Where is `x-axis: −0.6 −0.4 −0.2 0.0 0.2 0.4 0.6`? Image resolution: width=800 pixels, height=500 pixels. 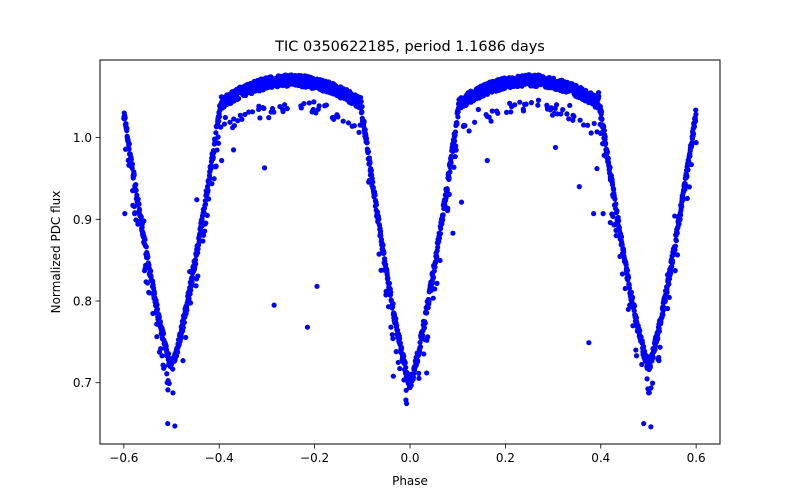
x-axis: −0.6 −0.4 −0.2 0.0 0.2 0.4 0.6 is located at coordinates (407, 454).